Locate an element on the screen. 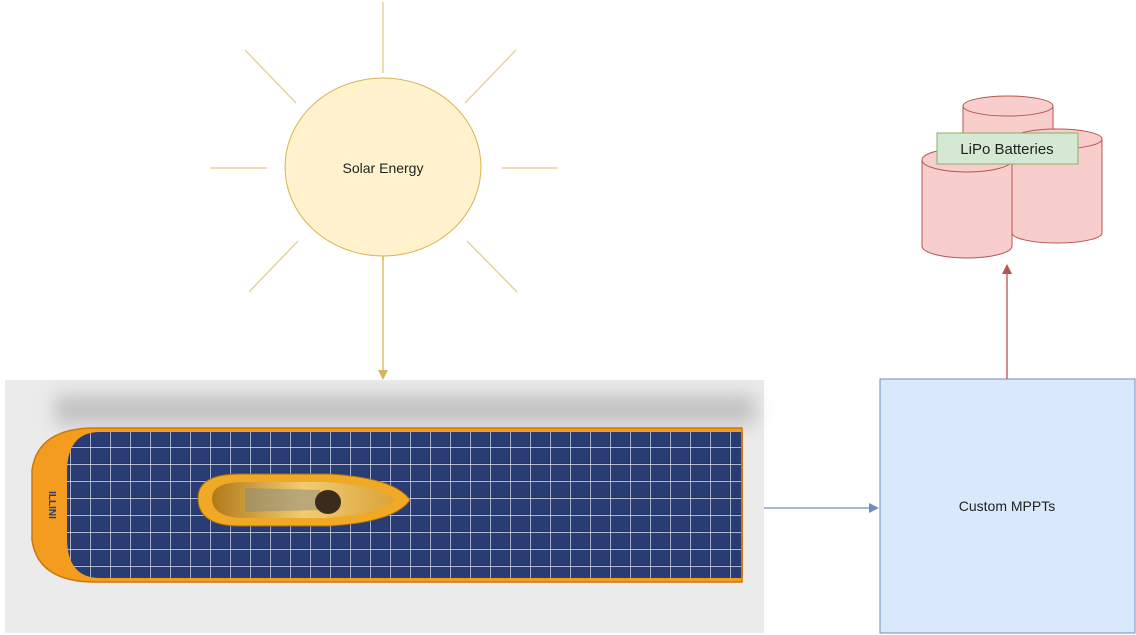 The width and height of the screenshot is (1136, 635). batteries-node: LiPo Batteries is located at coordinates (1012, 177).